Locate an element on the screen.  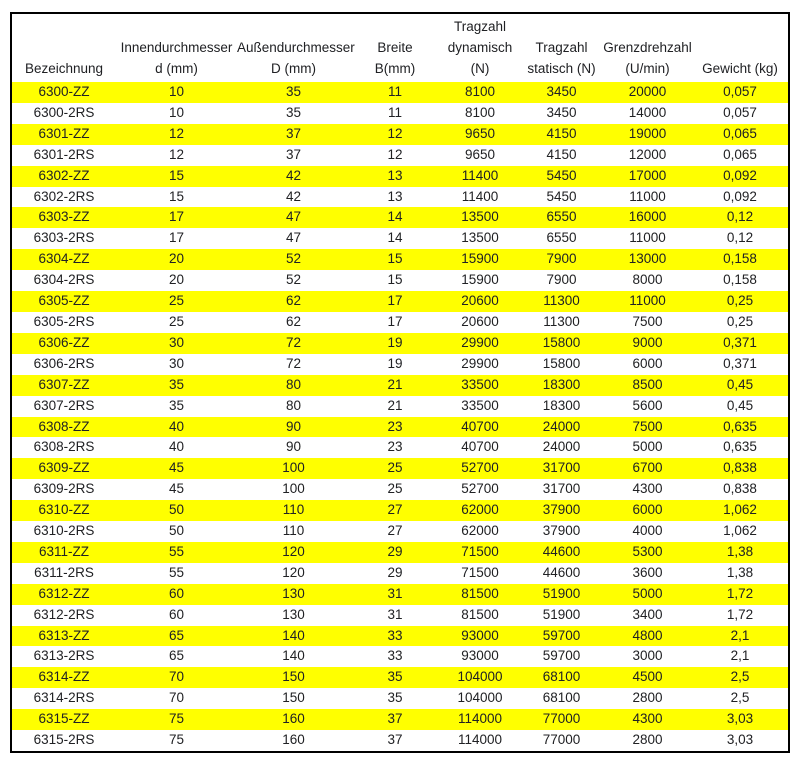
cell: 6311-ZZ is located at coordinates (63, 552).